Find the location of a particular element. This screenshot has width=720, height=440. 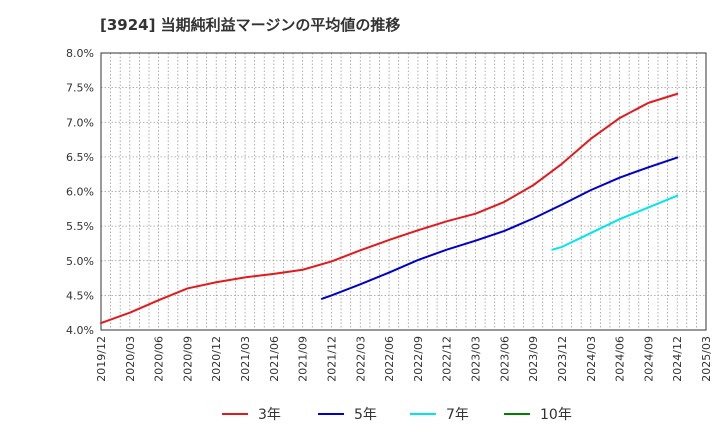

x-tick-label: 2022/06 is located at coordinates (389, 359).